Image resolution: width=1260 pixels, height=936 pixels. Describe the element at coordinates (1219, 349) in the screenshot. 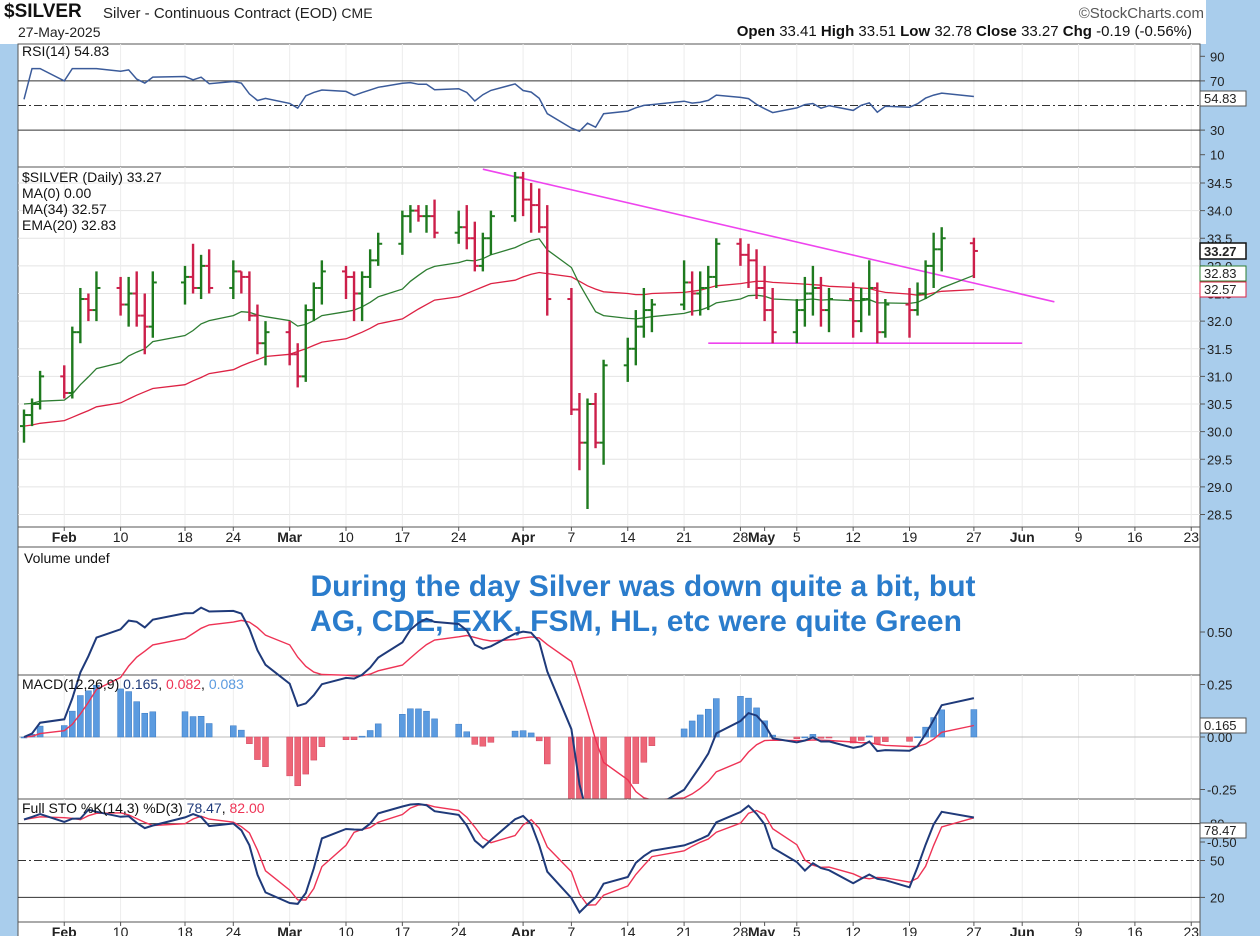

I see `price-tick-label: 31.5` at that location.